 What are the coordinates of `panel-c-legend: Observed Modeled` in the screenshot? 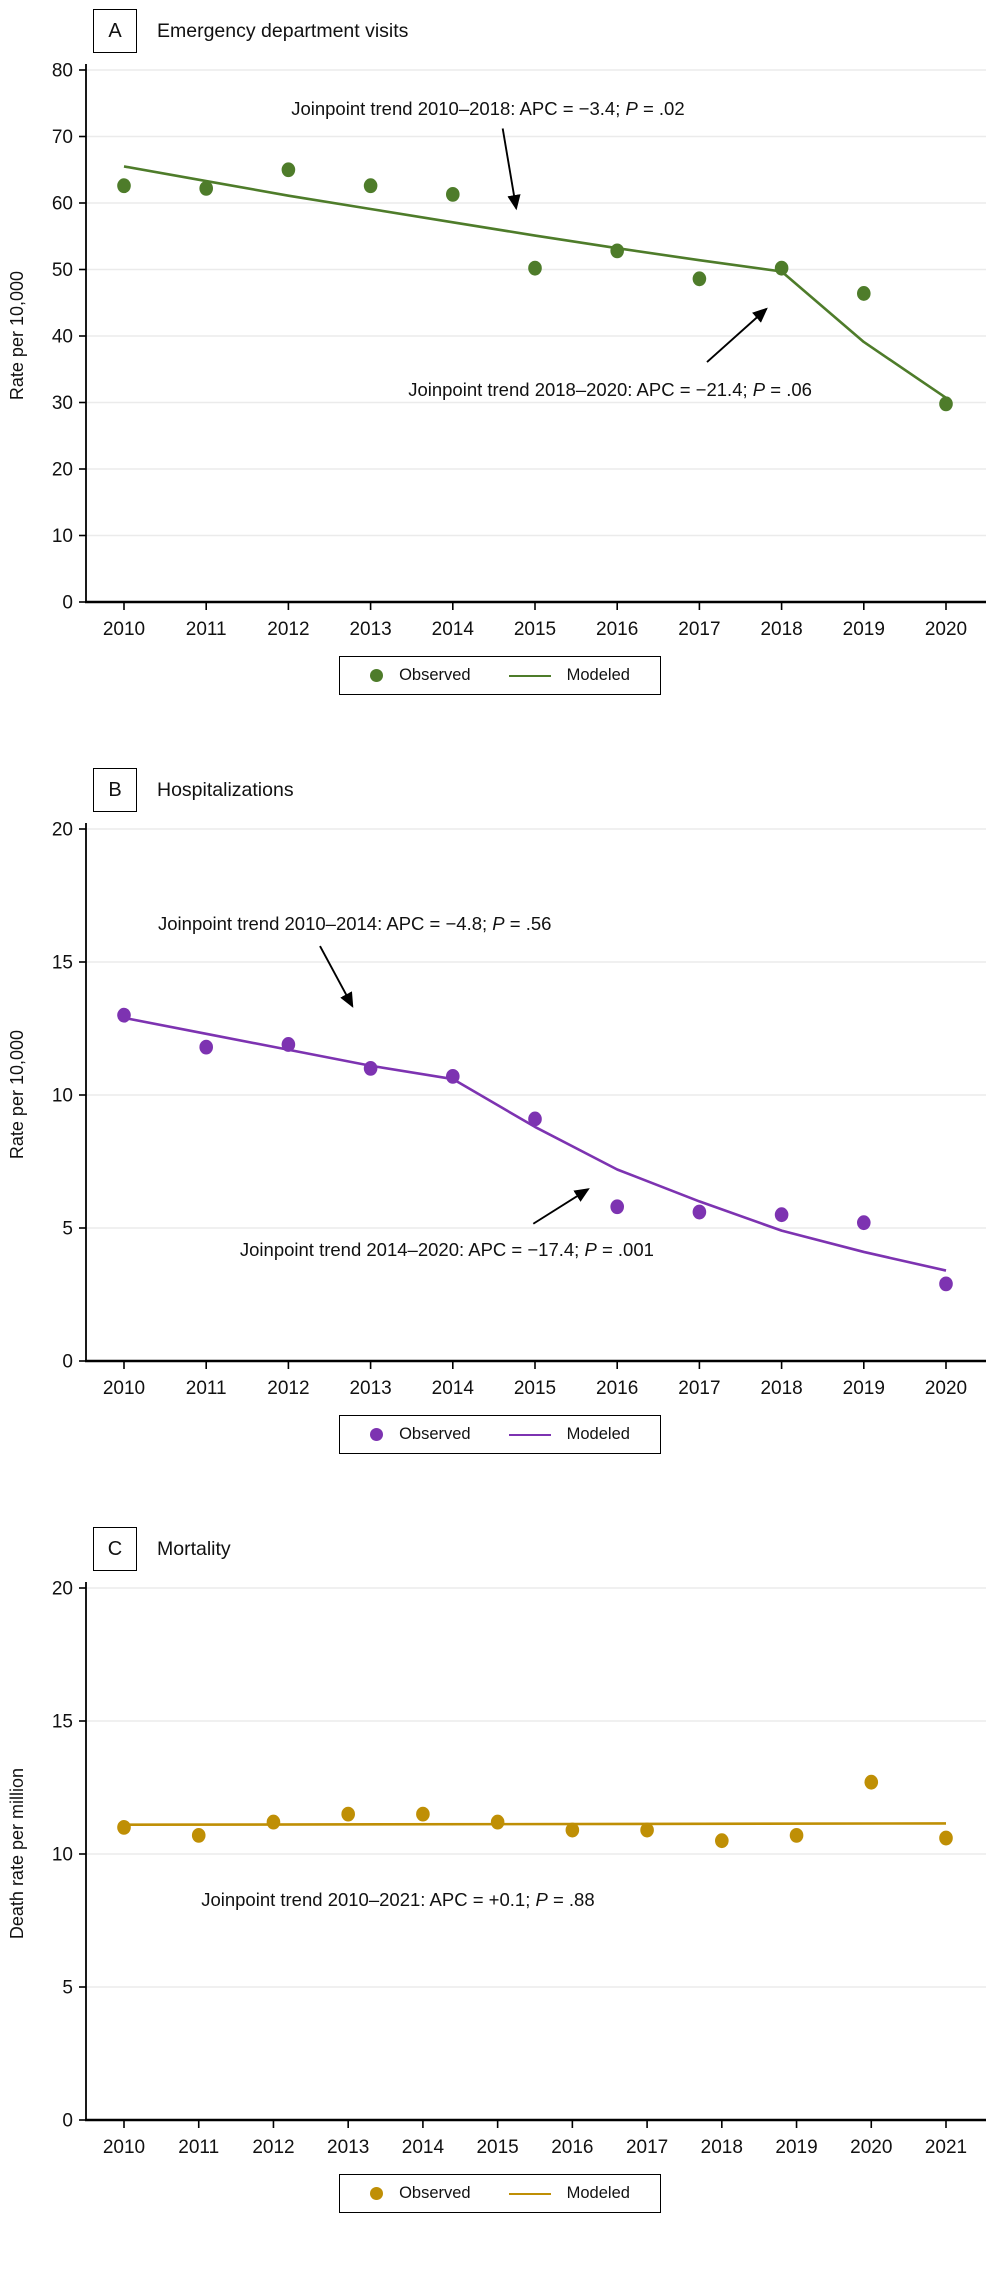 It's located at (500, 2193).